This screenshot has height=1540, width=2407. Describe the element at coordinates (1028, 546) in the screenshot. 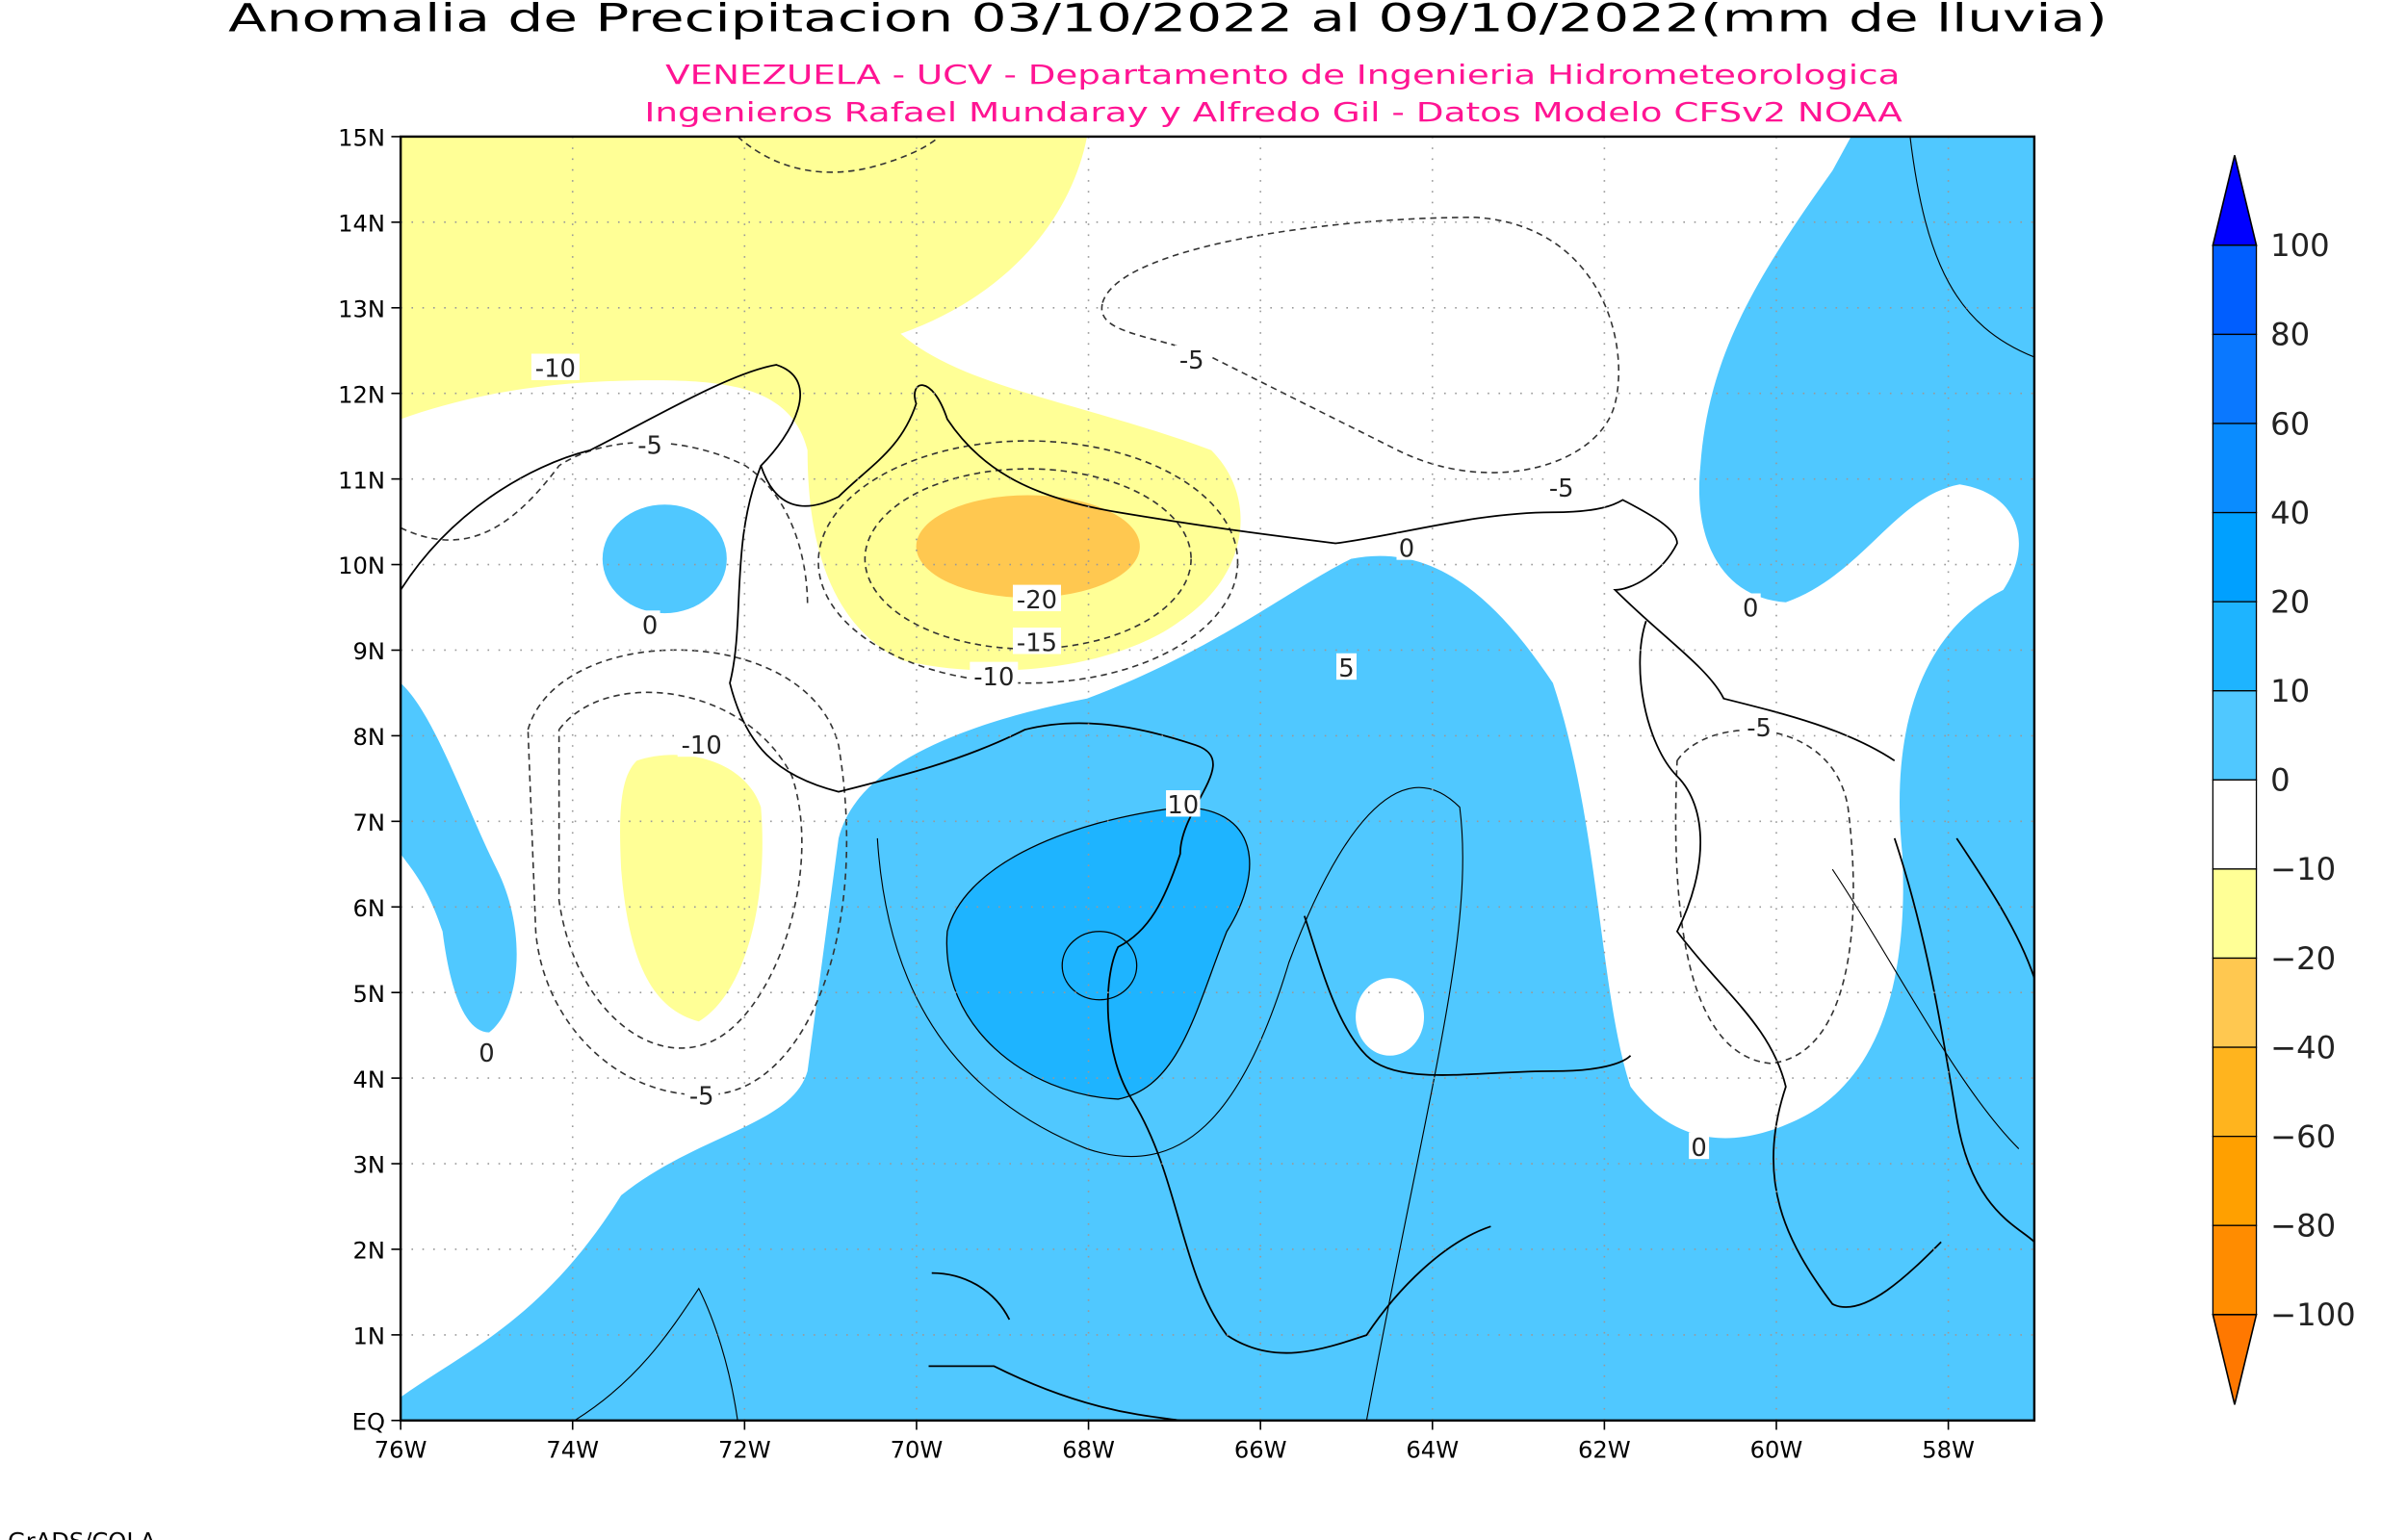

I see `fill-minus20-to-minus40` at that location.